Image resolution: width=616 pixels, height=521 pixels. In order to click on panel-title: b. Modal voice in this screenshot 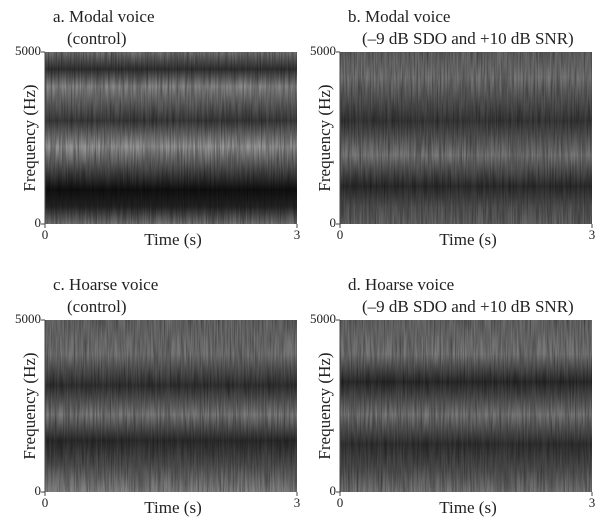, I will do `click(399, 16)`.